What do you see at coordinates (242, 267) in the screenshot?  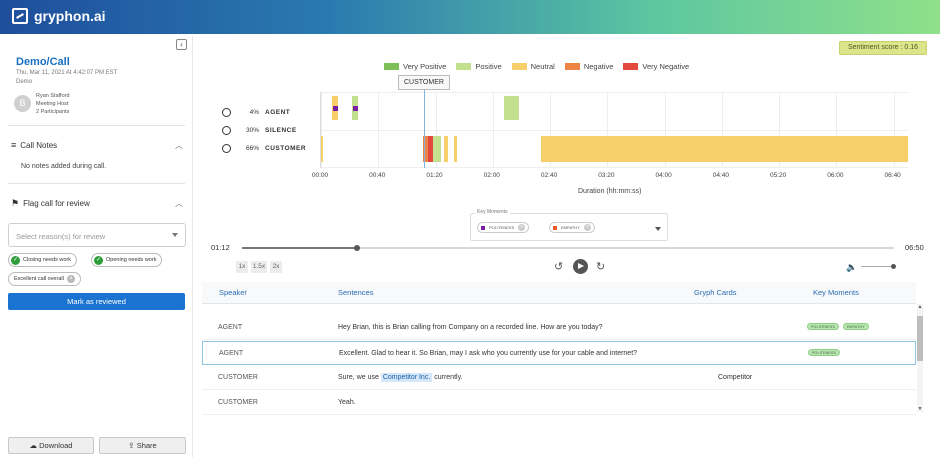 I see `speed-1x-button: 1x` at bounding box center [242, 267].